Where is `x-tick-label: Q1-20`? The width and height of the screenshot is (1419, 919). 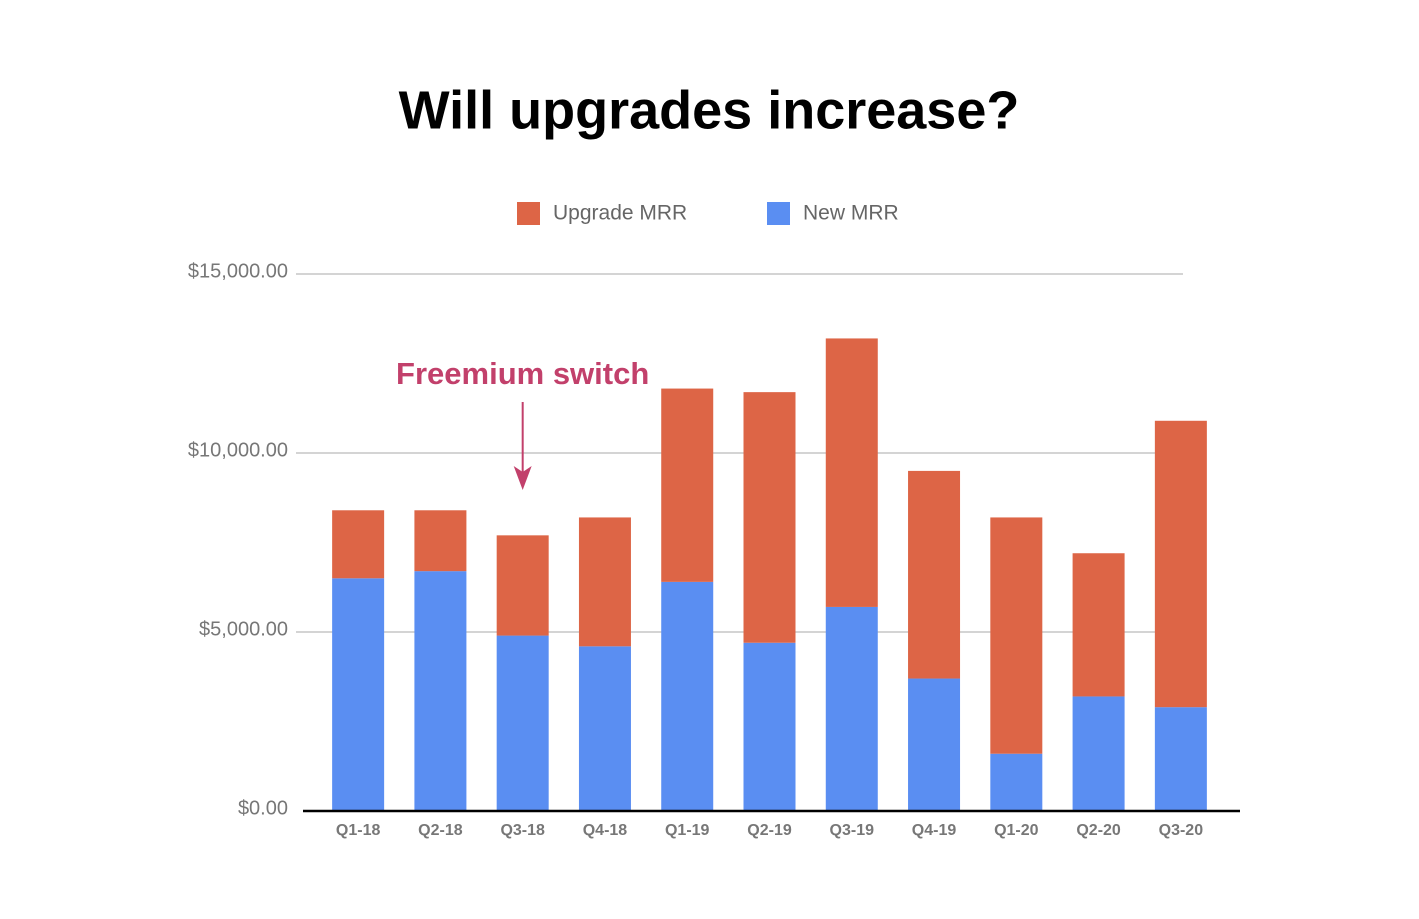 x-tick-label: Q1-20 is located at coordinates (1016, 830).